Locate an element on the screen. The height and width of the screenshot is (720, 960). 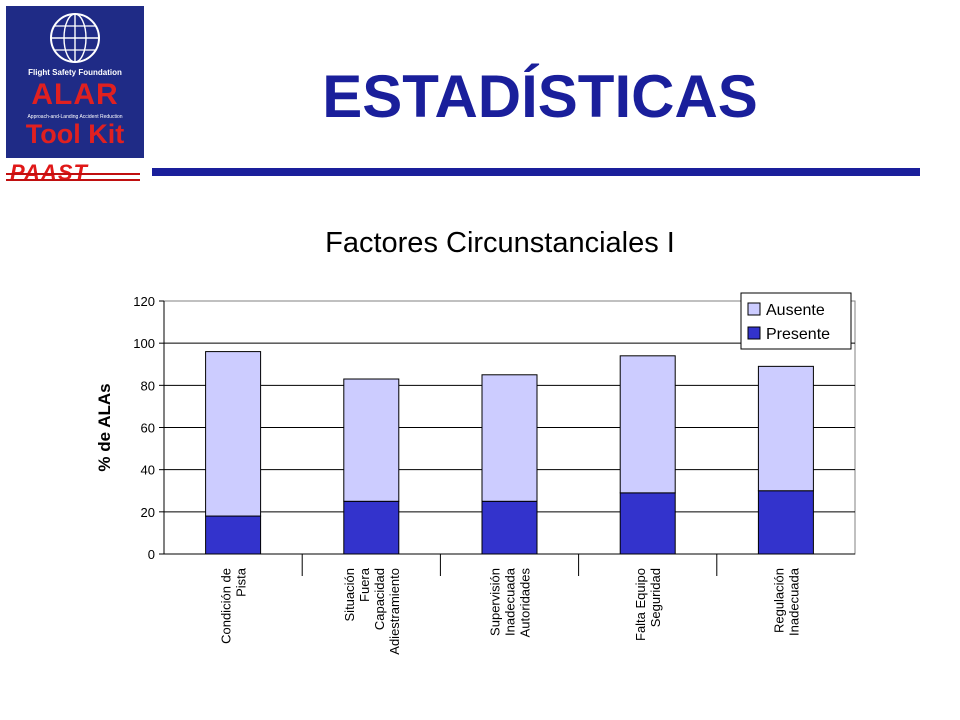
x-tick-label: Falta Equipo is located at coordinates (640, 604).